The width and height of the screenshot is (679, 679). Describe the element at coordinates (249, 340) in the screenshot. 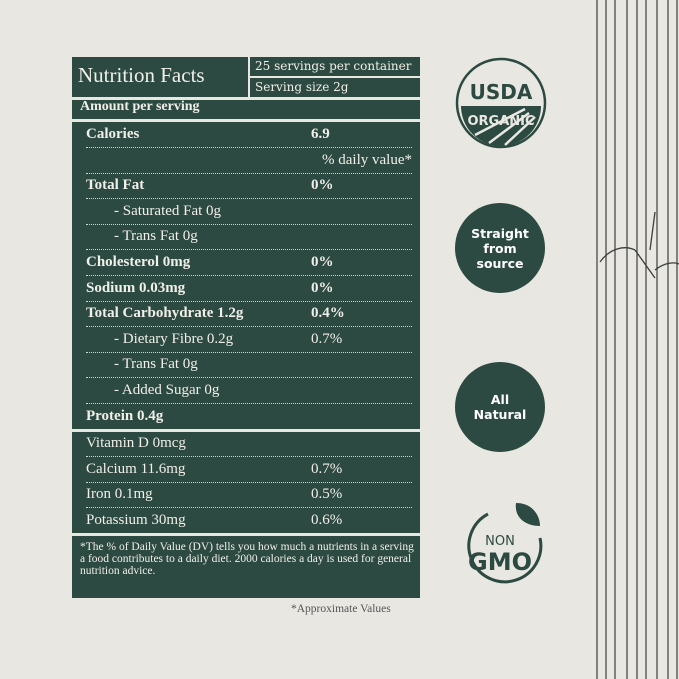

I see `nutrient-row: - Dietary Fibre 0.2g 0.7%` at that location.